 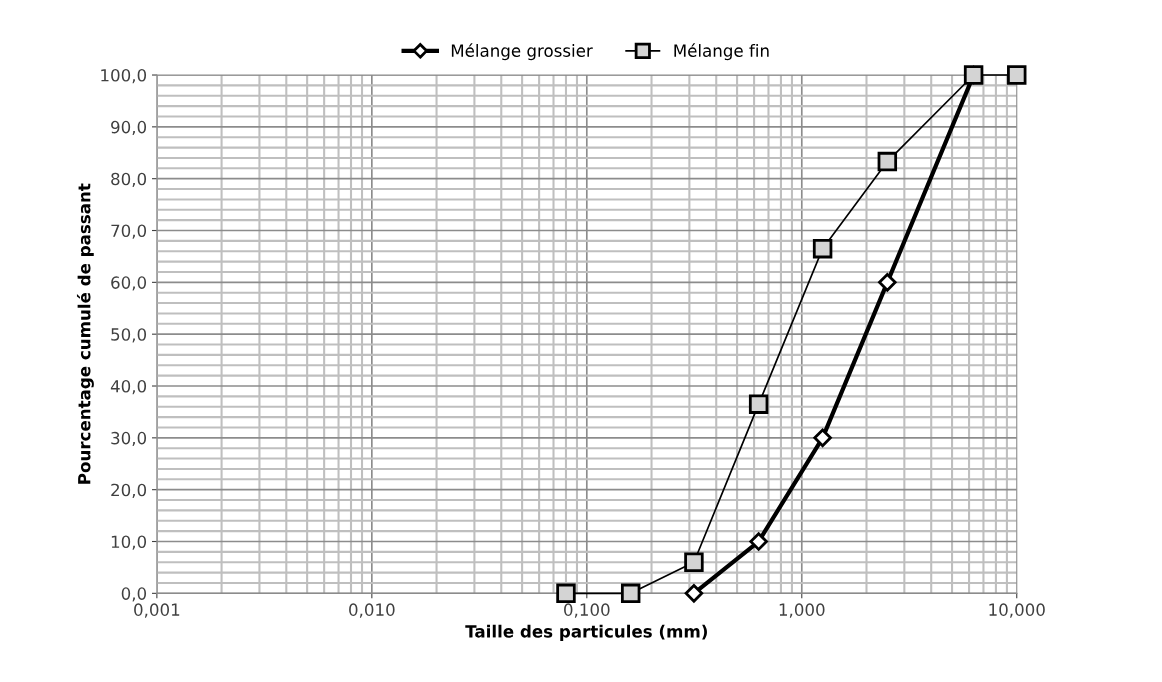 I want to click on y-tick-label: 70,0, so click(x=129, y=231).